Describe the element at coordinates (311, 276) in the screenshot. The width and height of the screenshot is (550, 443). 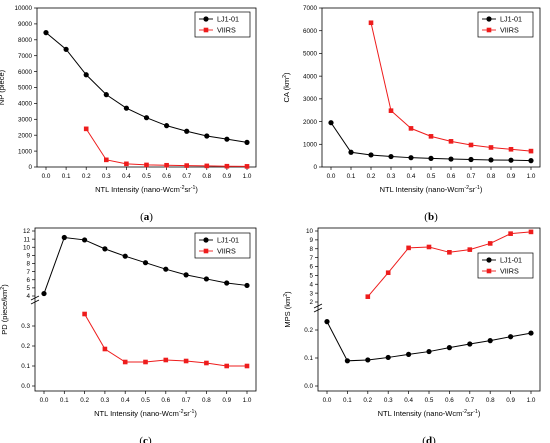
I see `y-tick-label: 5` at that location.